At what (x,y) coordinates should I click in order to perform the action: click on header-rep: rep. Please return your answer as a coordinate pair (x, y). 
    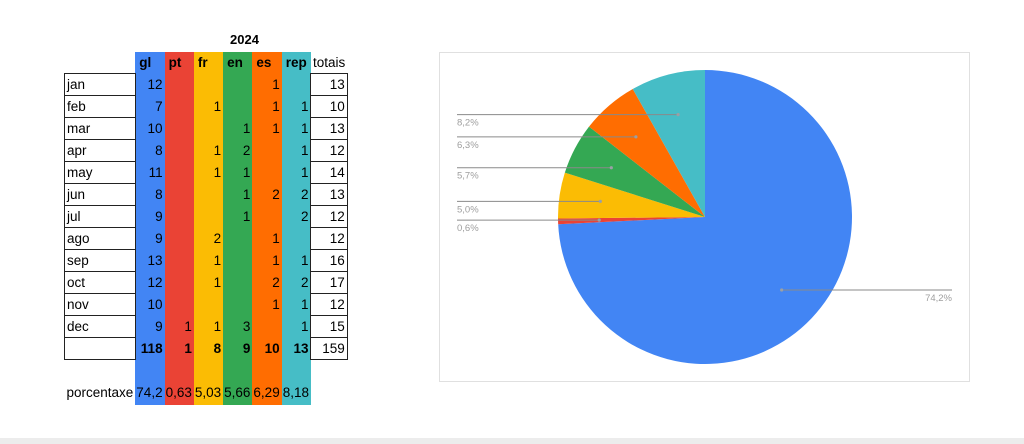
    Looking at the image, I should click on (296, 63).